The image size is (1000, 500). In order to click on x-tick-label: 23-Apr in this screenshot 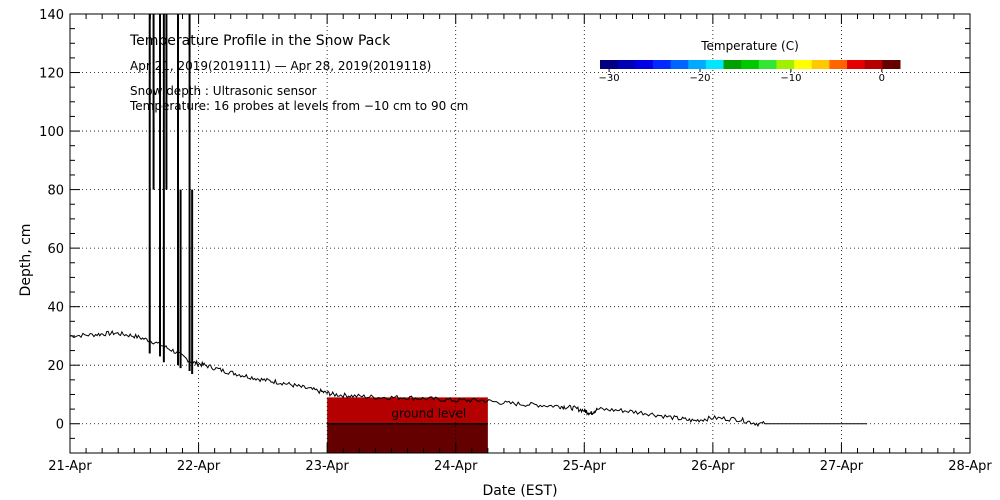, I will do `click(327, 466)`.